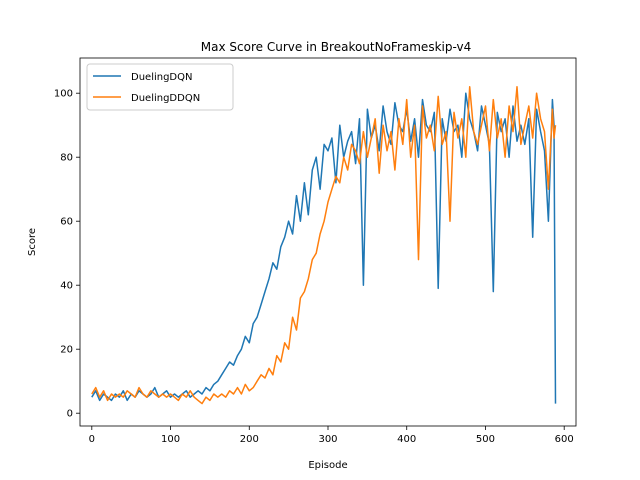 The width and height of the screenshot is (640, 480). I want to click on x-tick-label: 300, so click(327, 439).